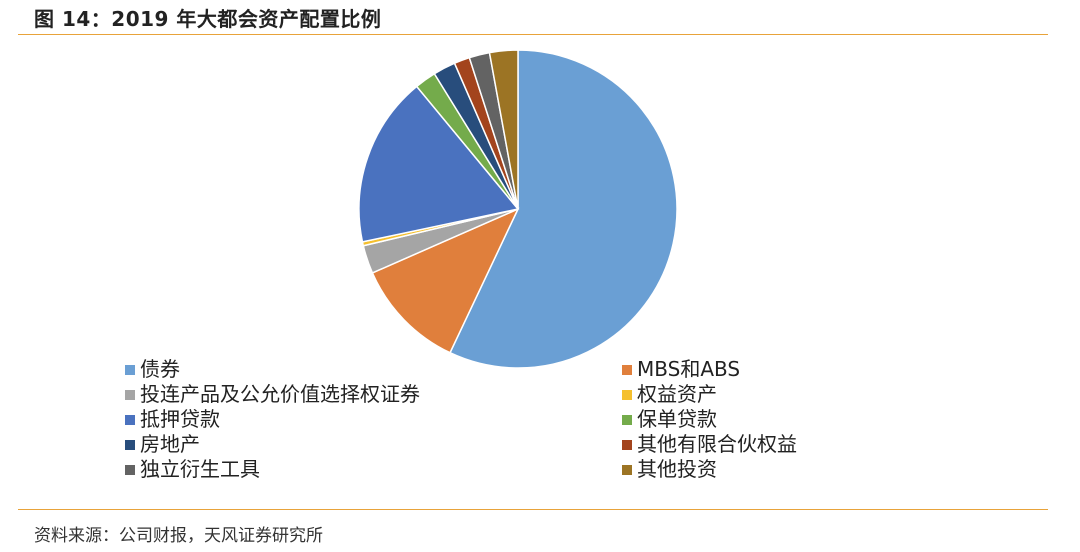 Image resolution: width=1080 pixels, height=552 pixels. What do you see at coordinates (160, 369) in the screenshot?
I see `legend-label-0: 债券` at bounding box center [160, 369].